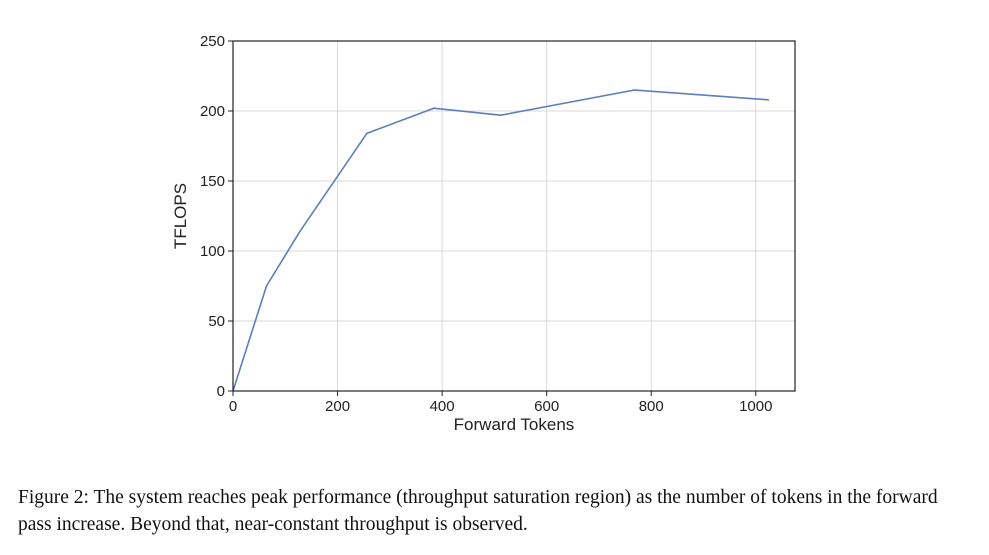  I want to click on y-tick-label: 50, so click(216, 321).